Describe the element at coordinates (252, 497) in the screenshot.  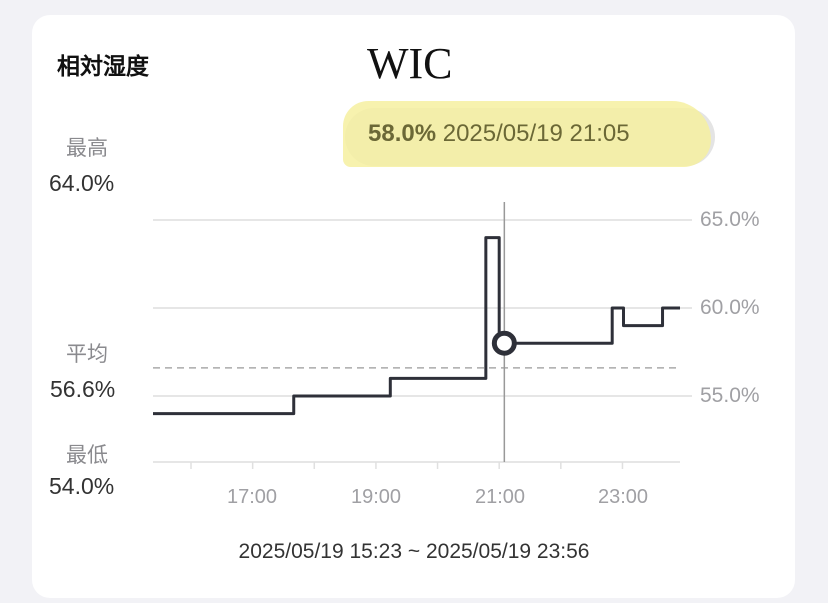
I see `x-tick-label: 17:00` at that location.